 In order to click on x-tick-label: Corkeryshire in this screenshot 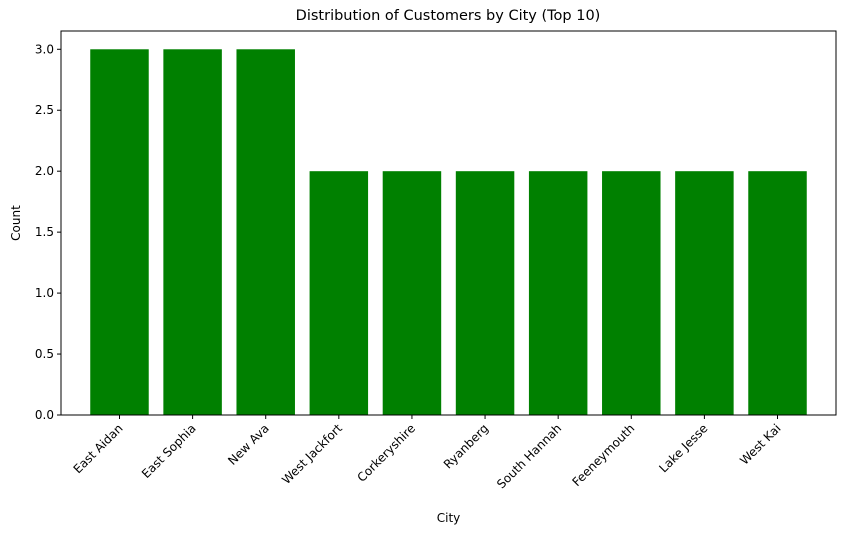, I will do `click(387, 453)`.